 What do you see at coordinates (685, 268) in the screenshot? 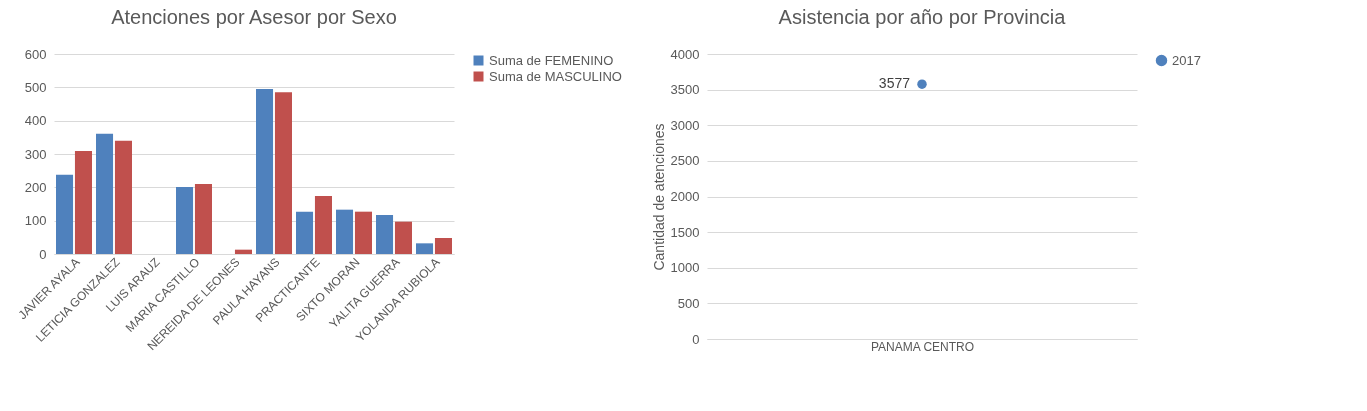
I see `y-tick-label: 1000` at bounding box center [685, 268].